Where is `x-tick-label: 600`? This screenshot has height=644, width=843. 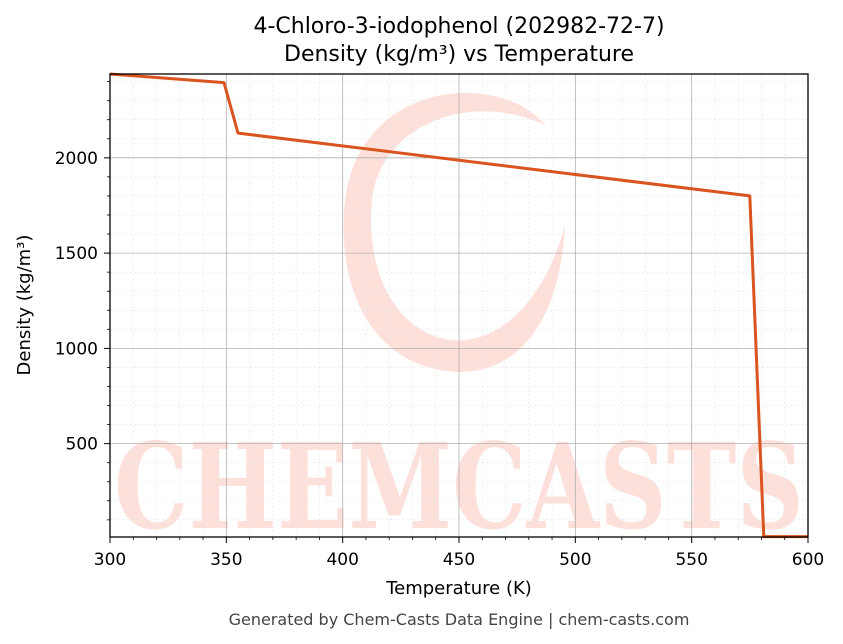 x-tick-label: 600 is located at coordinates (808, 560).